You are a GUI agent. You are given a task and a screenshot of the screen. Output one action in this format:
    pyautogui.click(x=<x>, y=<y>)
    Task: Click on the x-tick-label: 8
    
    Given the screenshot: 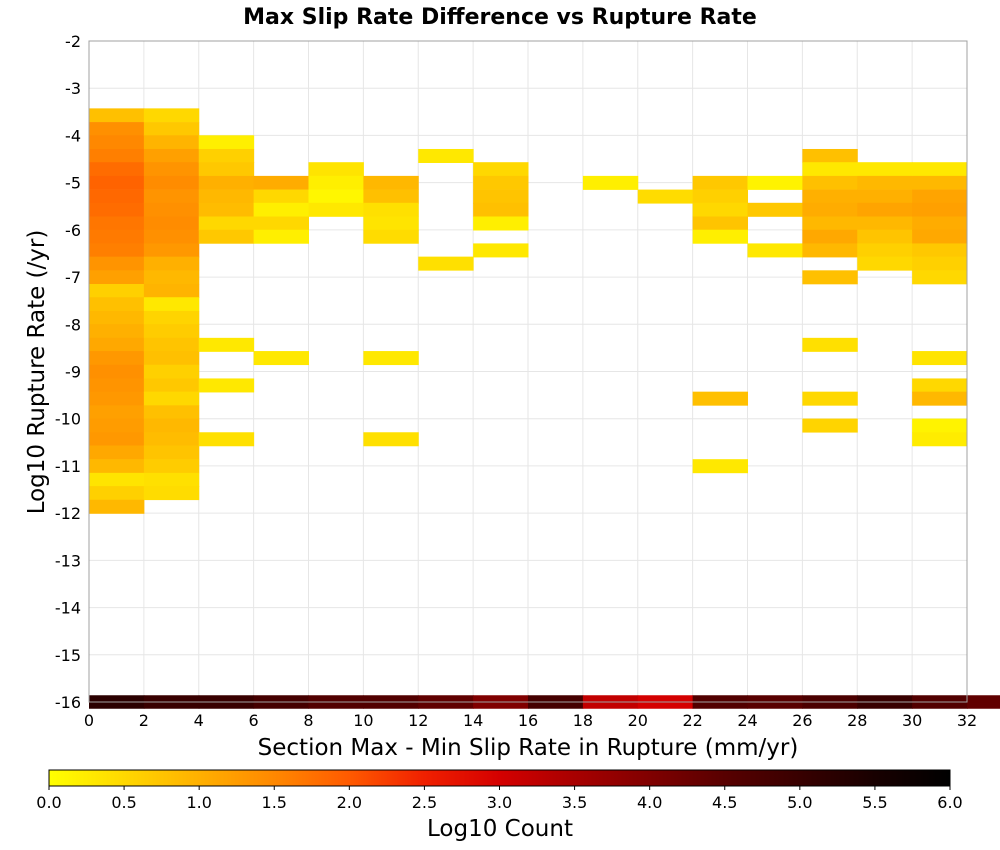 What is the action you would take?
    pyautogui.click(x=308, y=720)
    